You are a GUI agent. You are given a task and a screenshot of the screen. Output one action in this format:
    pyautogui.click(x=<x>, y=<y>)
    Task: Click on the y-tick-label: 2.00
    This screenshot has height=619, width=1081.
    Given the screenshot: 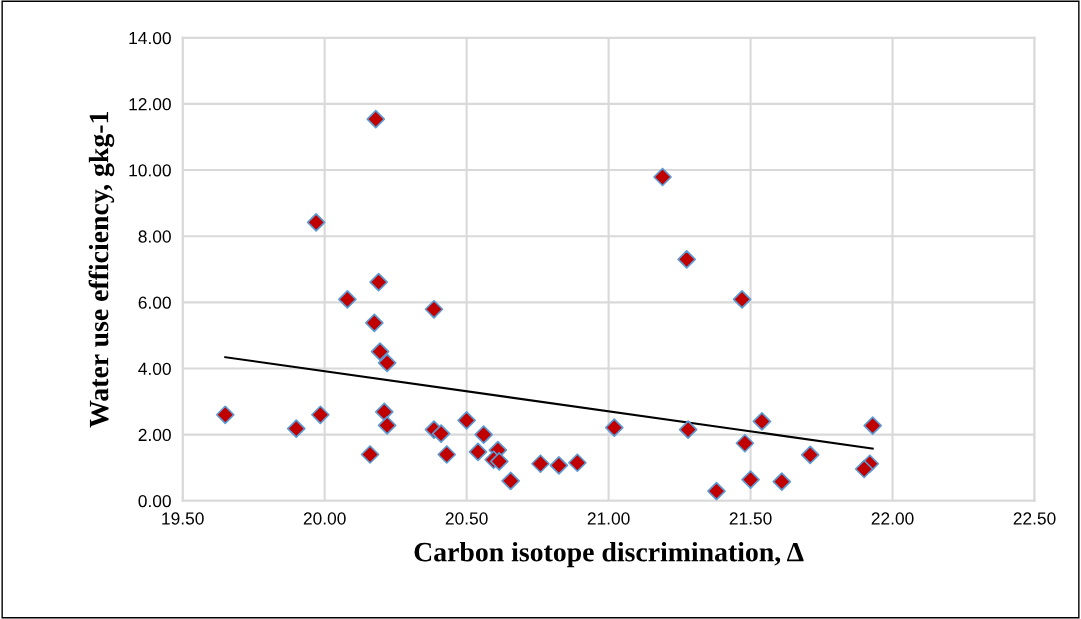 What is the action you would take?
    pyautogui.click(x=154, y=435)
    